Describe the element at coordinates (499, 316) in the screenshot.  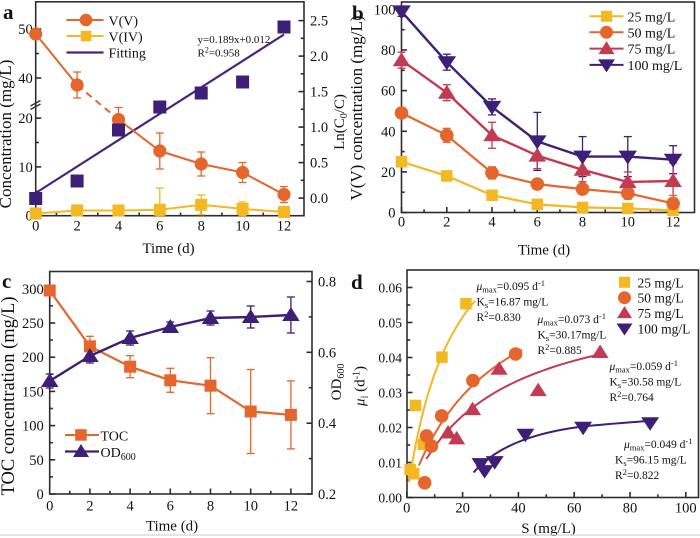
I see `svg-text: R2=0.830` at that location.